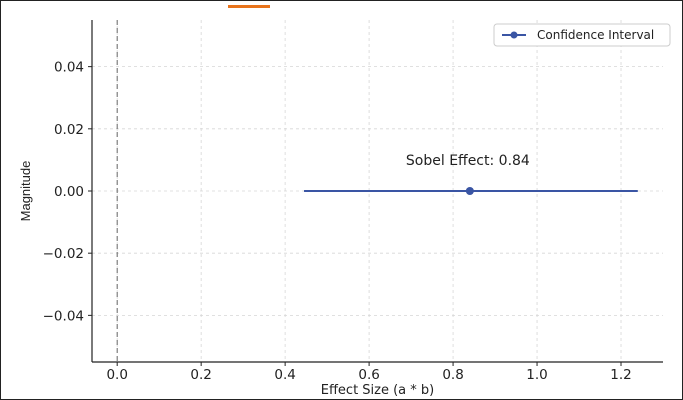 This screenshot has width=683, height=400. Describe the element at coordinates (284, 375) in the screenshot. I see `x-tick-label: 0.4` at that location.